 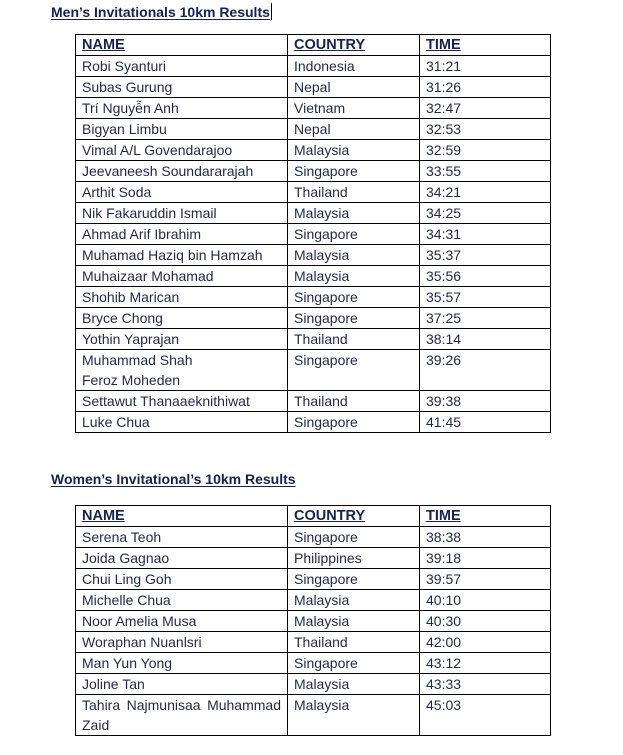 I want to click on men-results-title: Men’s Invitationals 10km Results, so click(x=161, y=11).